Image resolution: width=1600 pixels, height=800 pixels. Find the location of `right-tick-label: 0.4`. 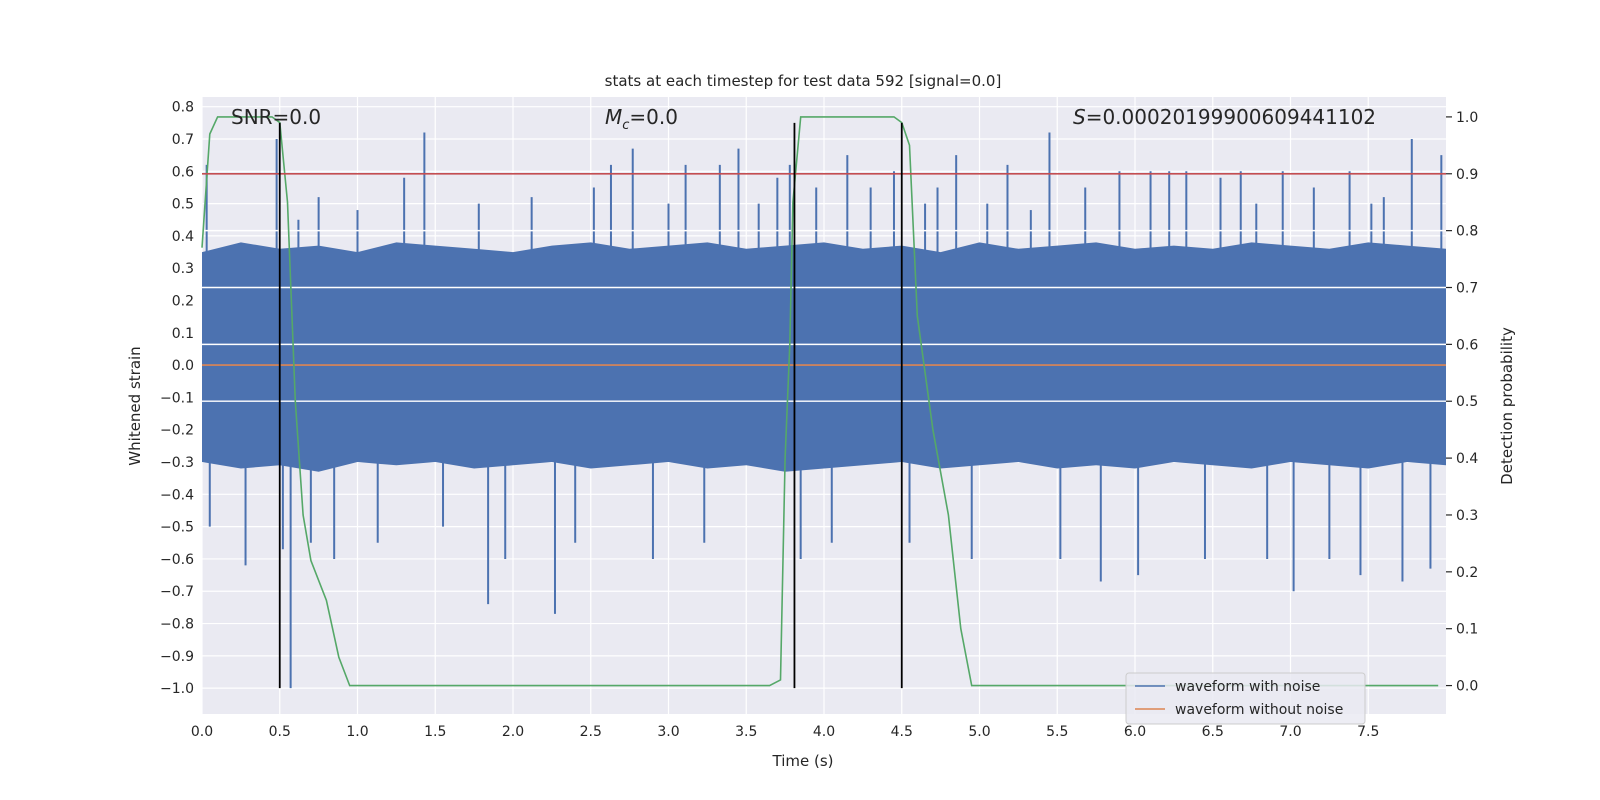

right-tick-label: 0.4 is located at coordinates (1467, 459).